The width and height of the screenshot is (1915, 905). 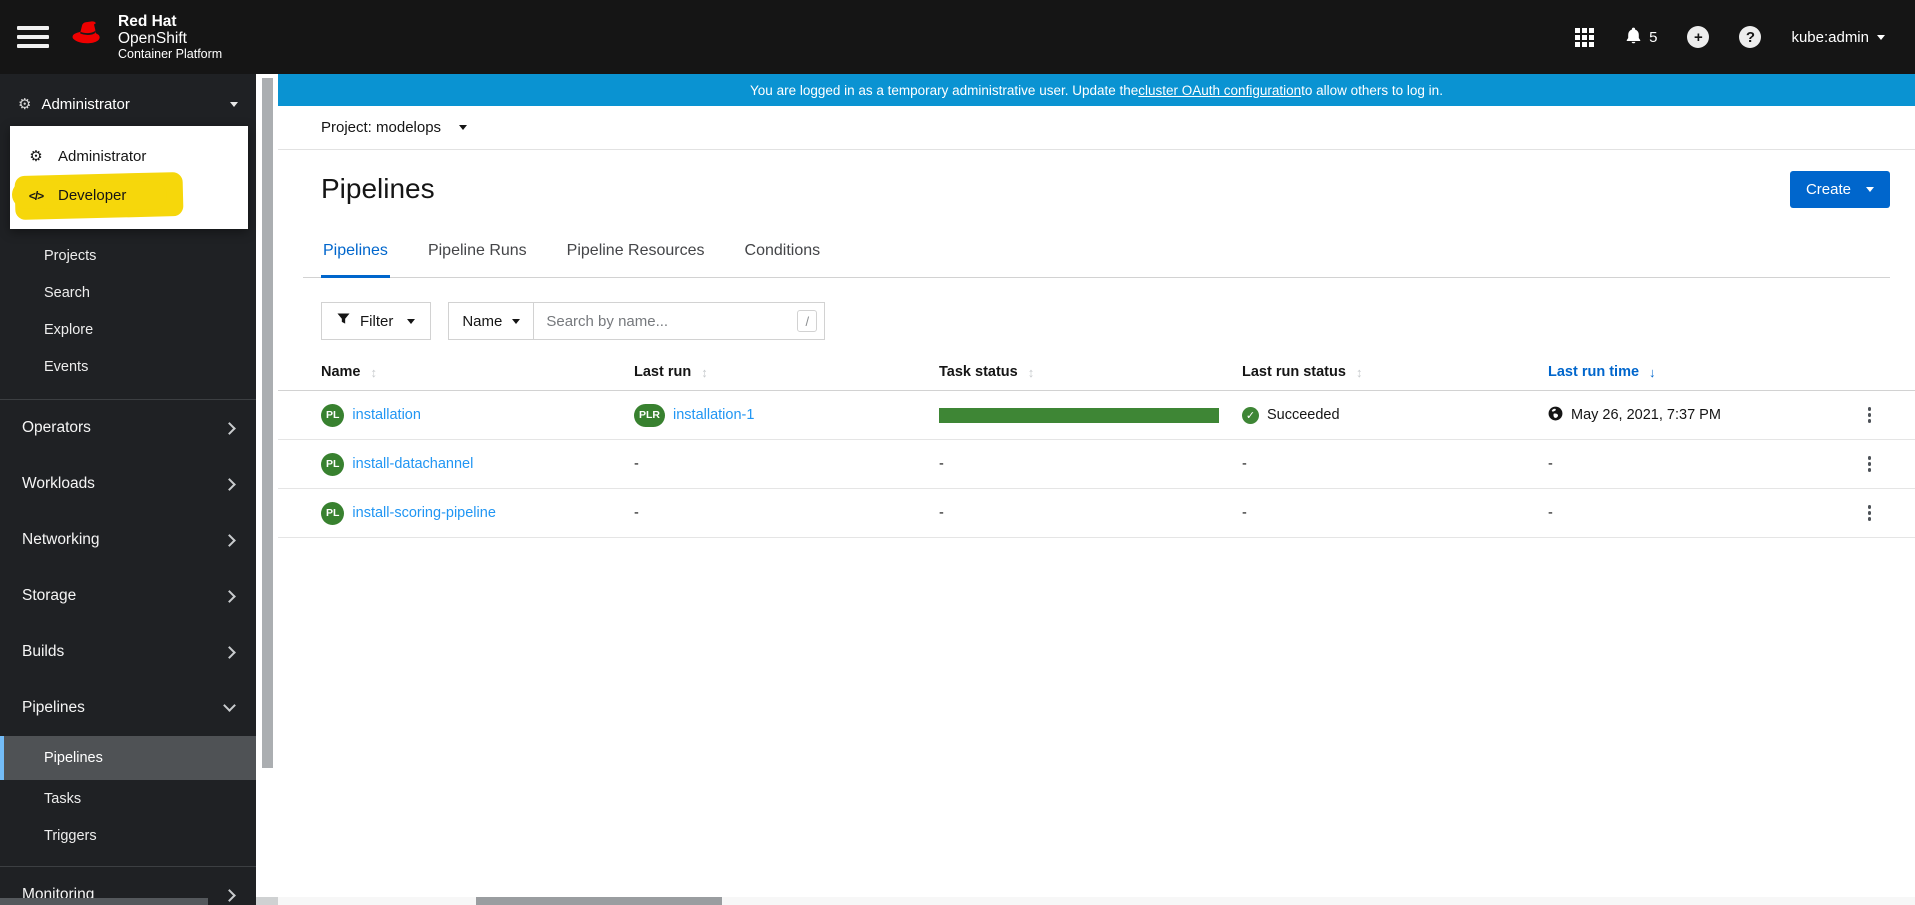 What do you see at coordinates (1096, 513) in the screenshot?
I see `table-row: PL install-scoring-pipeline - - - -` at bounding box center [1096, 513].